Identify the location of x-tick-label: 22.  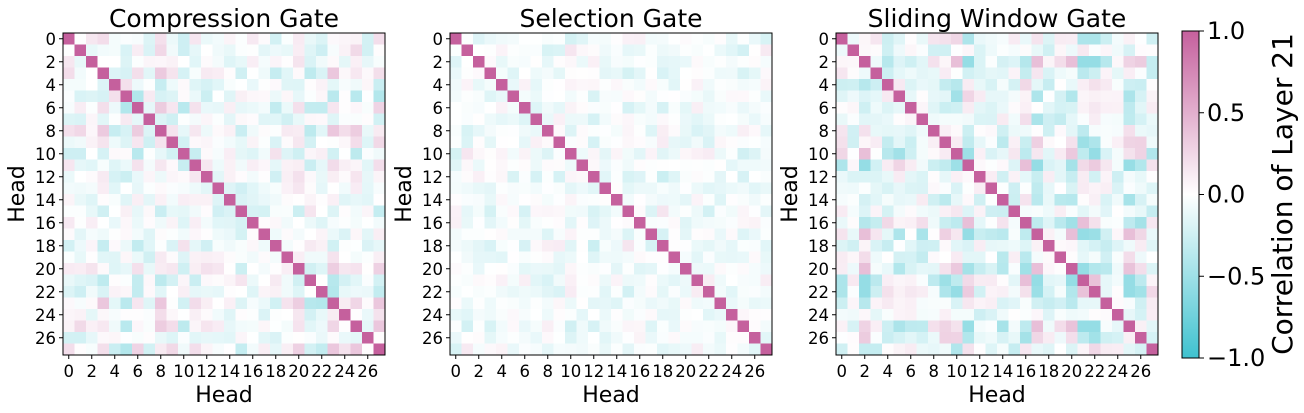
(321, 371).